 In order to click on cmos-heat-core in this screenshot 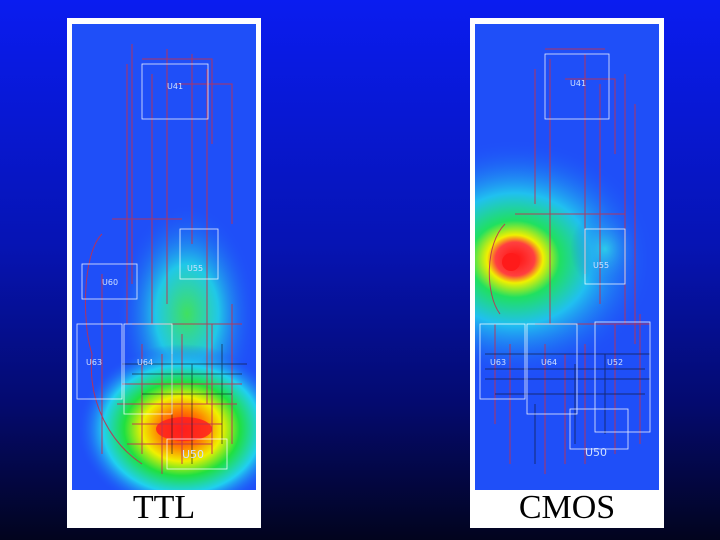, I will do `click(511, 262)`.